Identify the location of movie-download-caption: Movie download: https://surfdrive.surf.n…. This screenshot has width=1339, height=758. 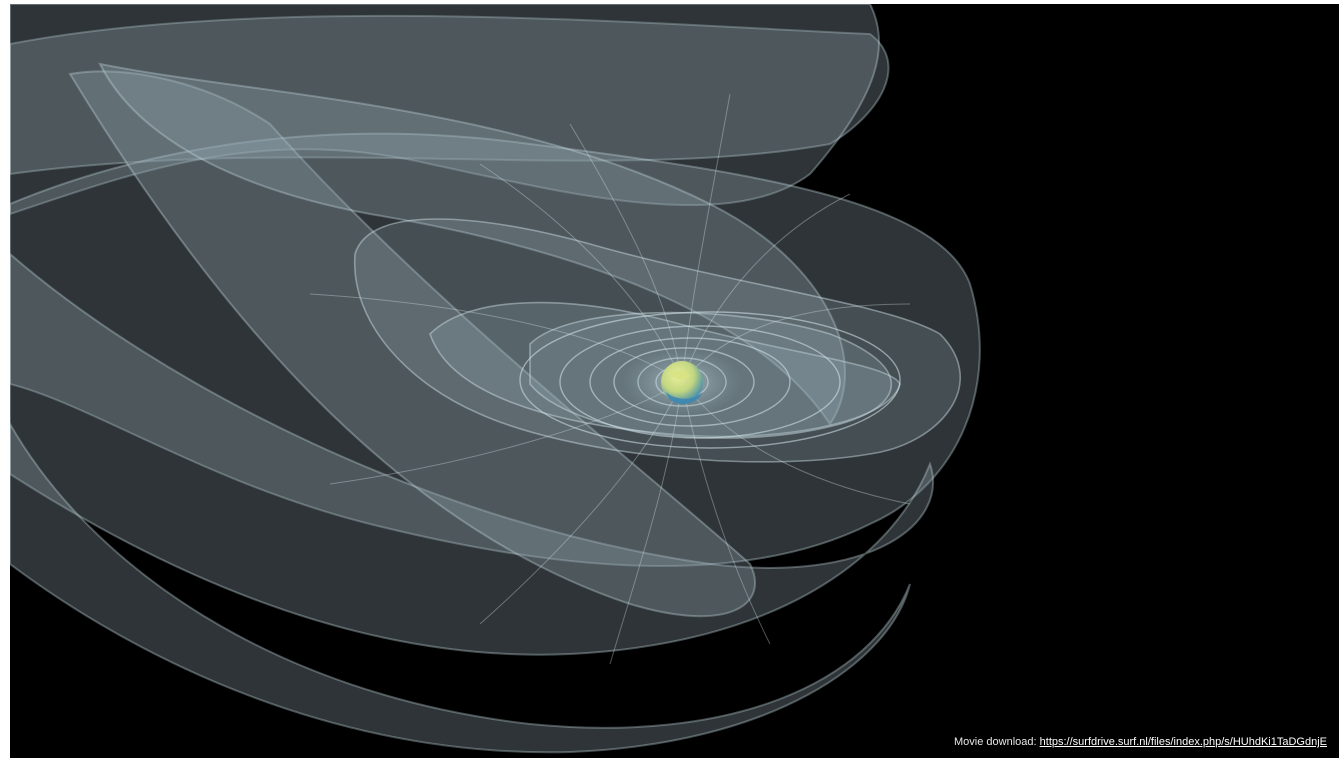
(1140, 742).